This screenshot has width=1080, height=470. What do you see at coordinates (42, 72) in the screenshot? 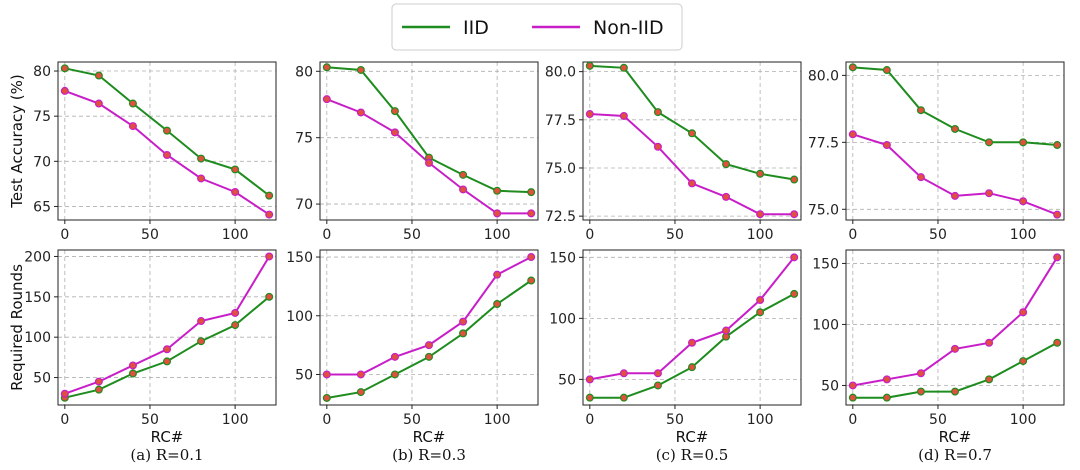
I see `y-tick-label: 80` at bounding box center [42, 72].